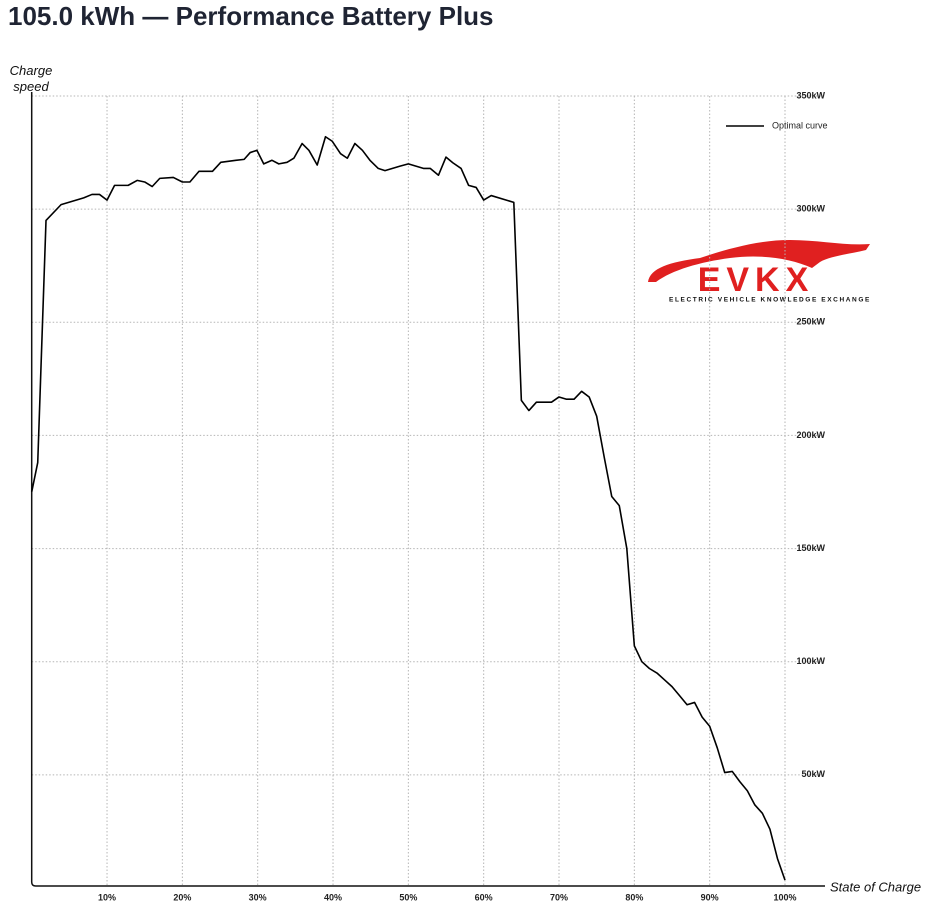 This screenshot has height=906, width=940. Describe the element at coordinates (810, 209) in the screenshot. I see `y-tick-label: 300kW` at that location.